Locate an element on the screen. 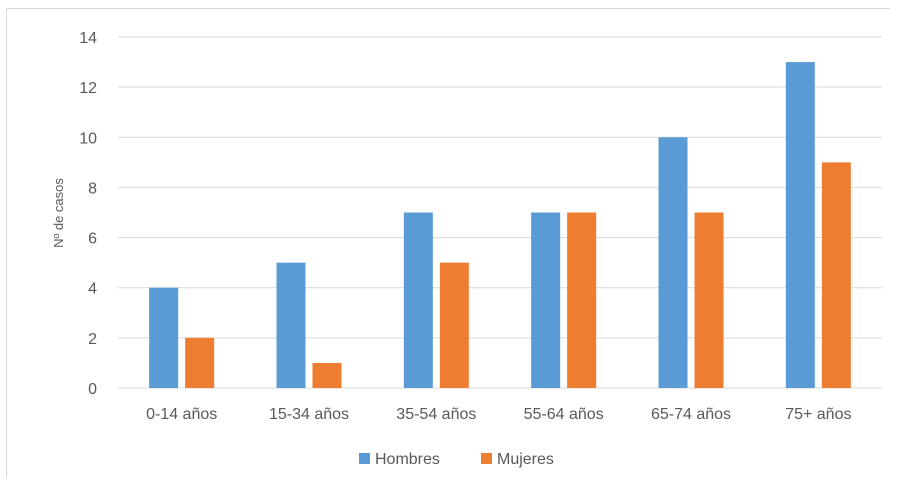 This screenshot has width=899, height=483. legend-item-mujeres: Mujeres is located at coordinates (517, 459).